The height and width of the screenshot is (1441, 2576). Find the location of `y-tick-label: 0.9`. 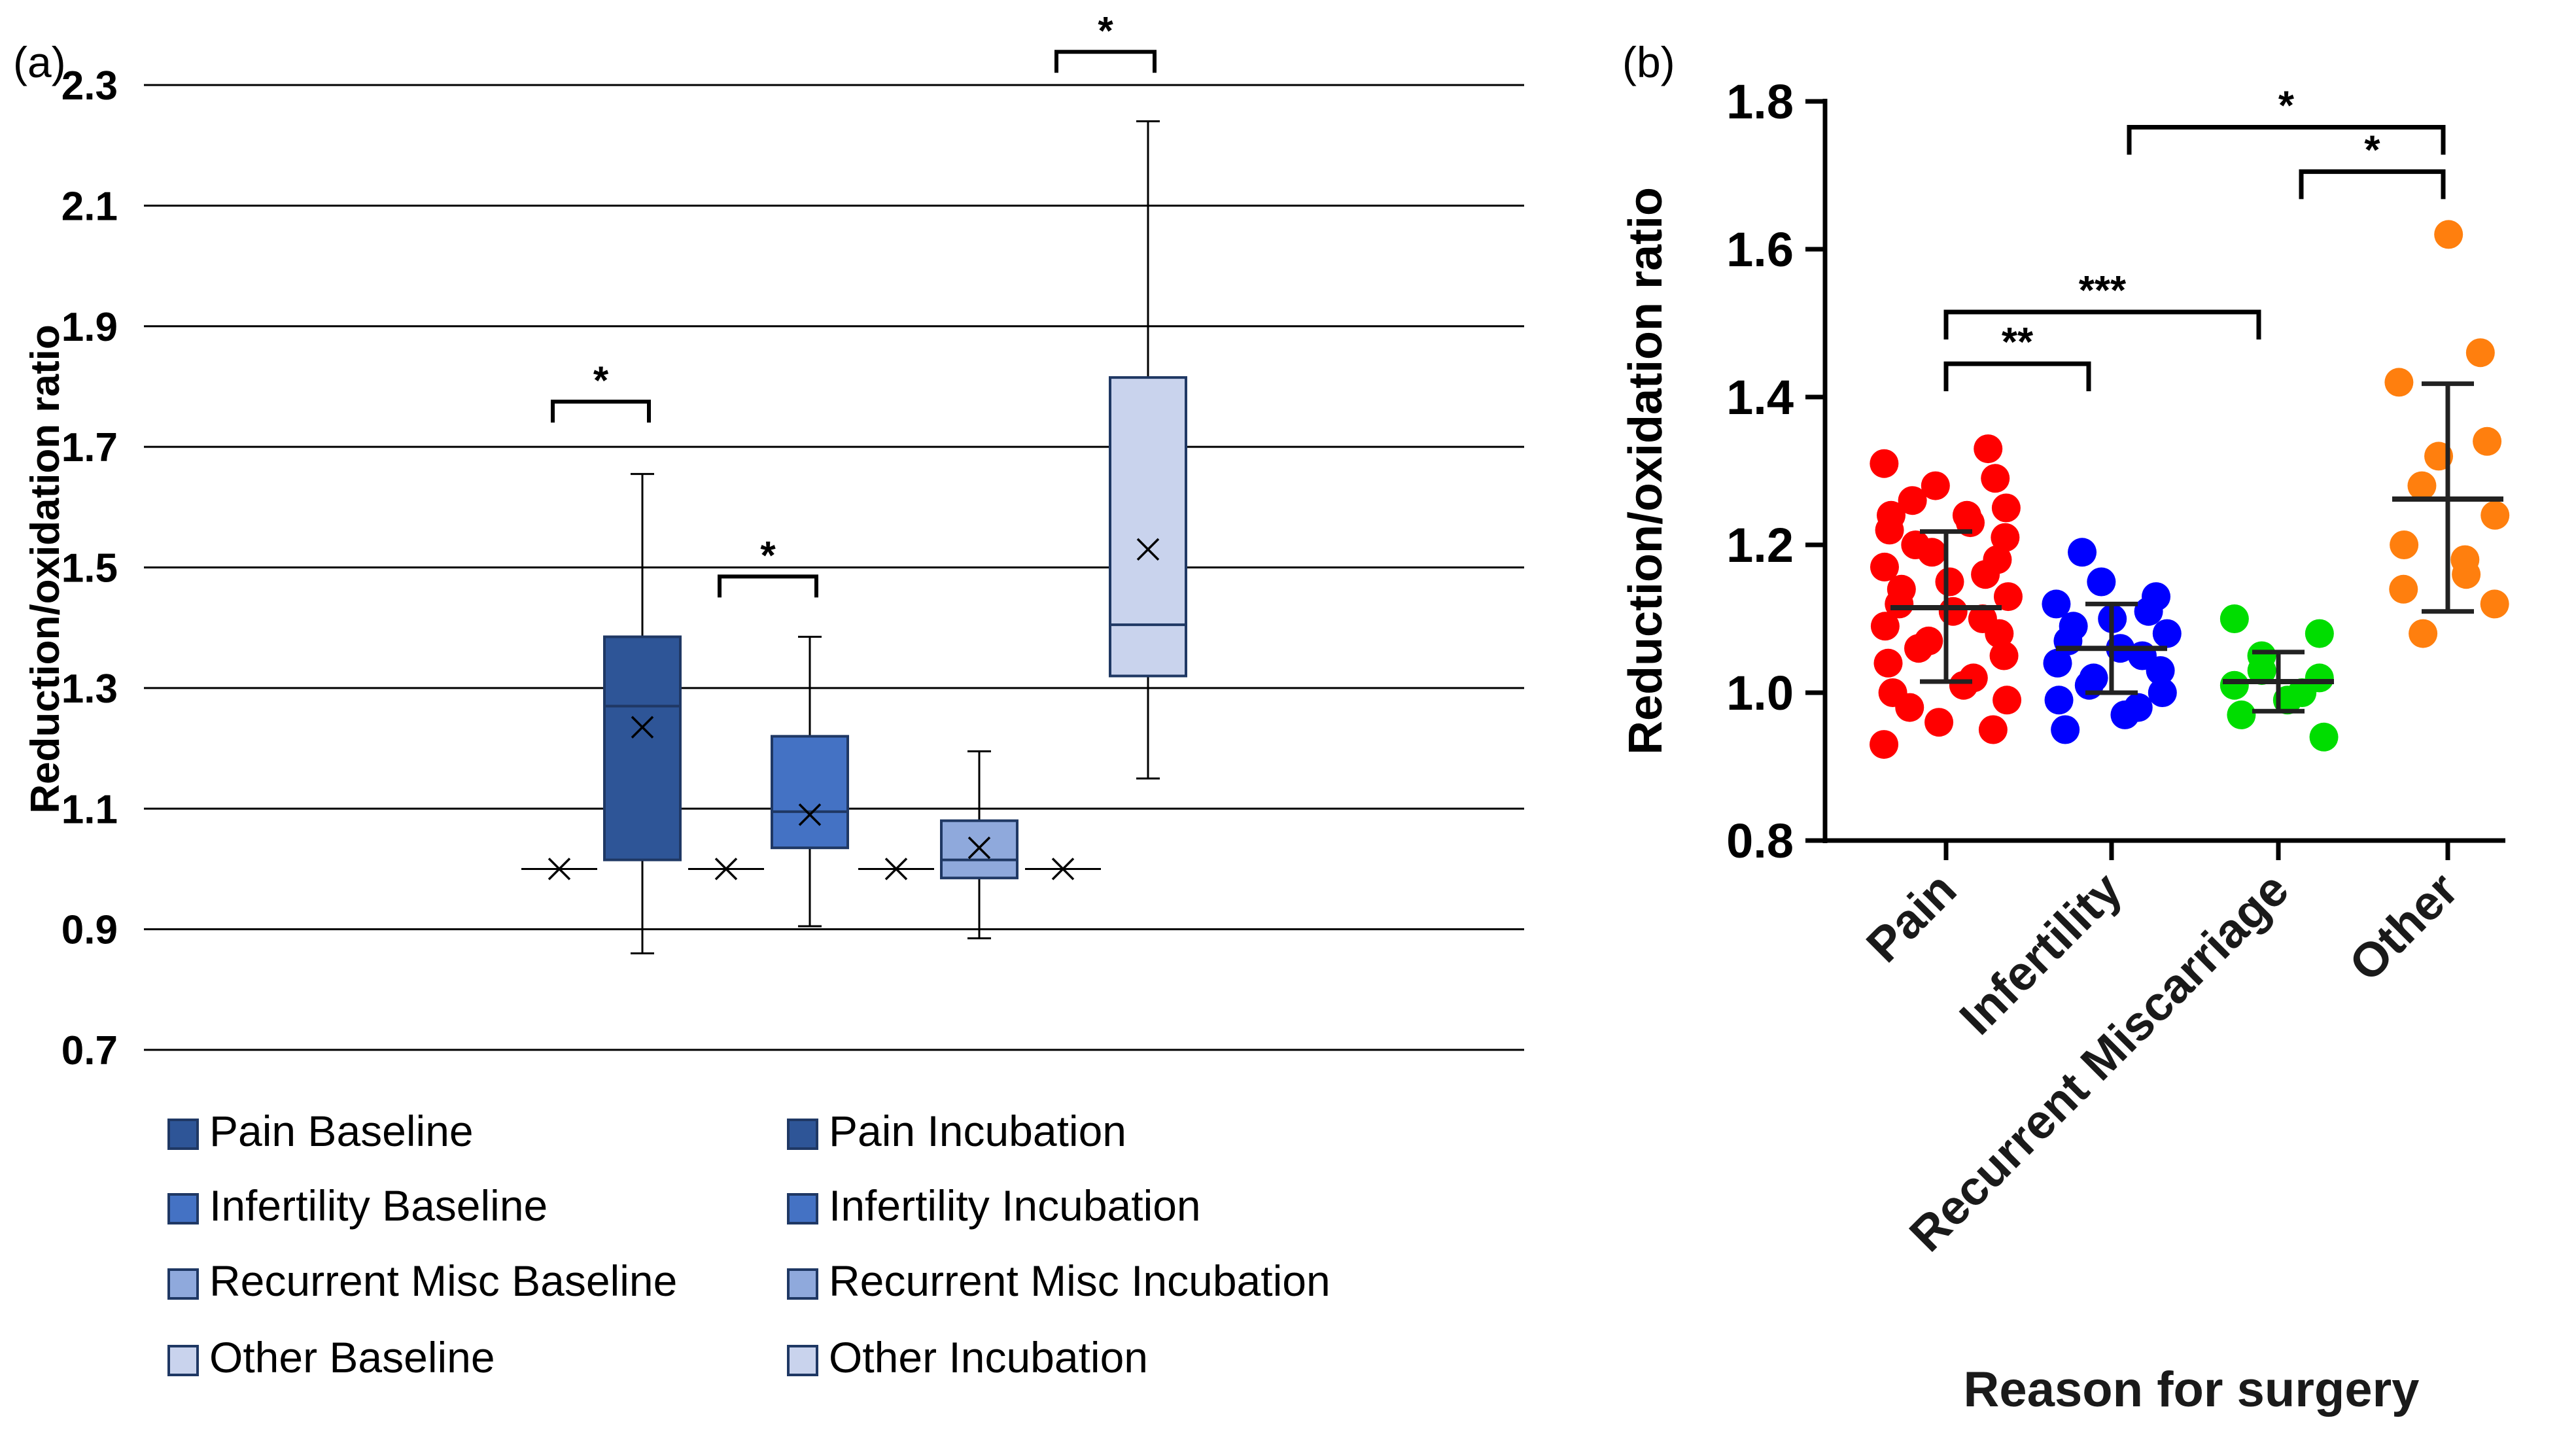

y-tick-label: 0.9 is located at coordinates (89, 930).